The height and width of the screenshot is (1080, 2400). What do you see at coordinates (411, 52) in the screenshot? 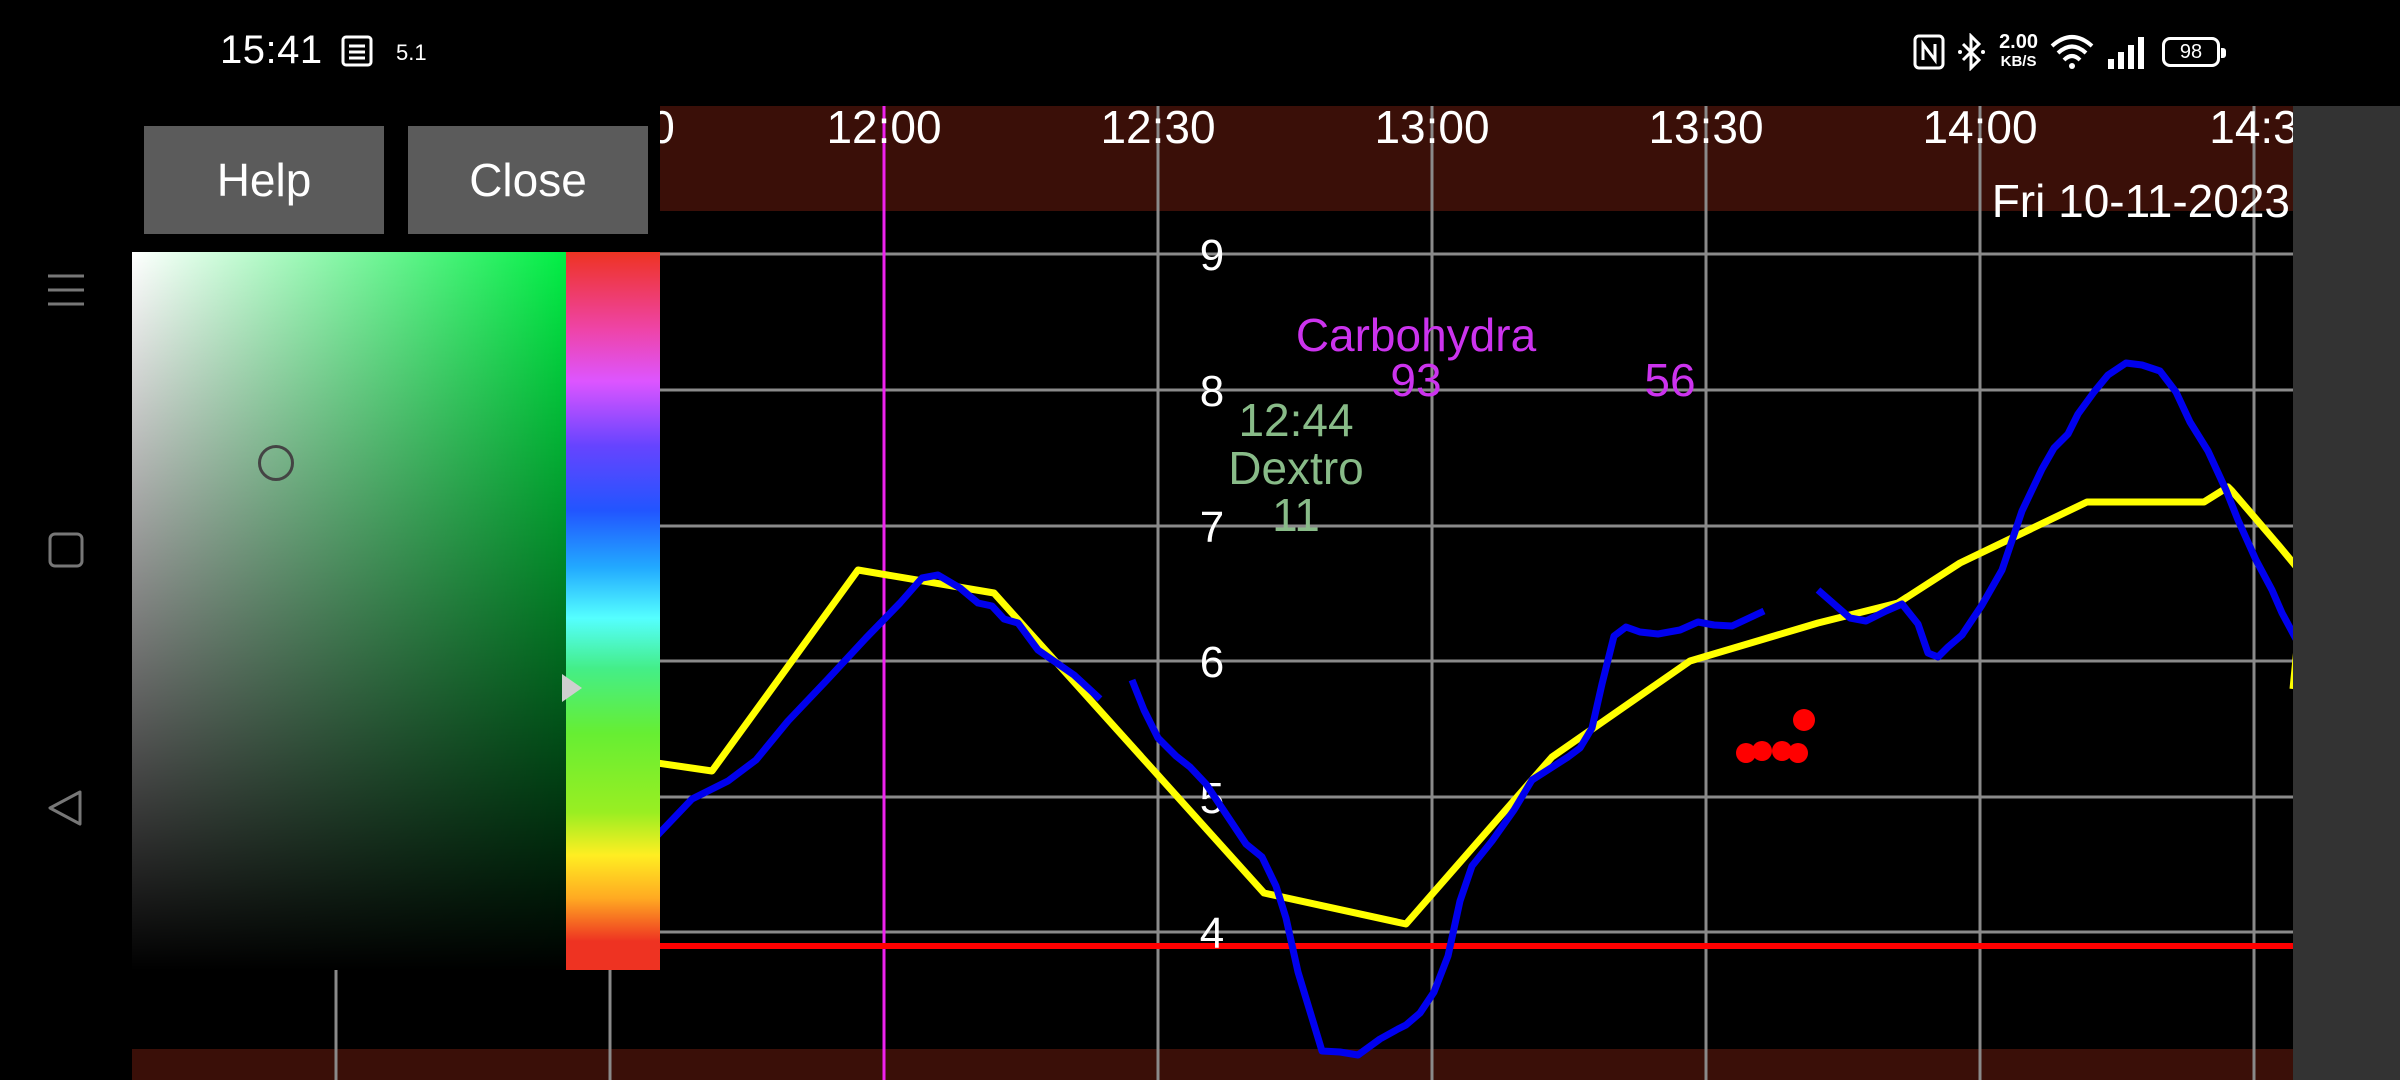
I see `status-small-indicator: 5.1` at bounding box center [411, 52].